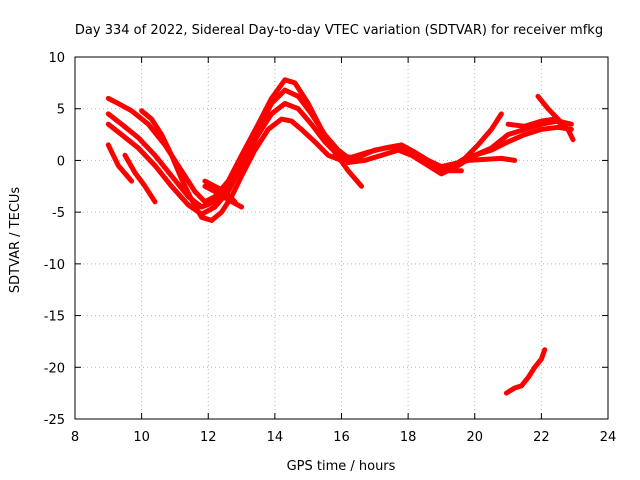  I want to click on x-tick-label: 16, so click(341, 437).